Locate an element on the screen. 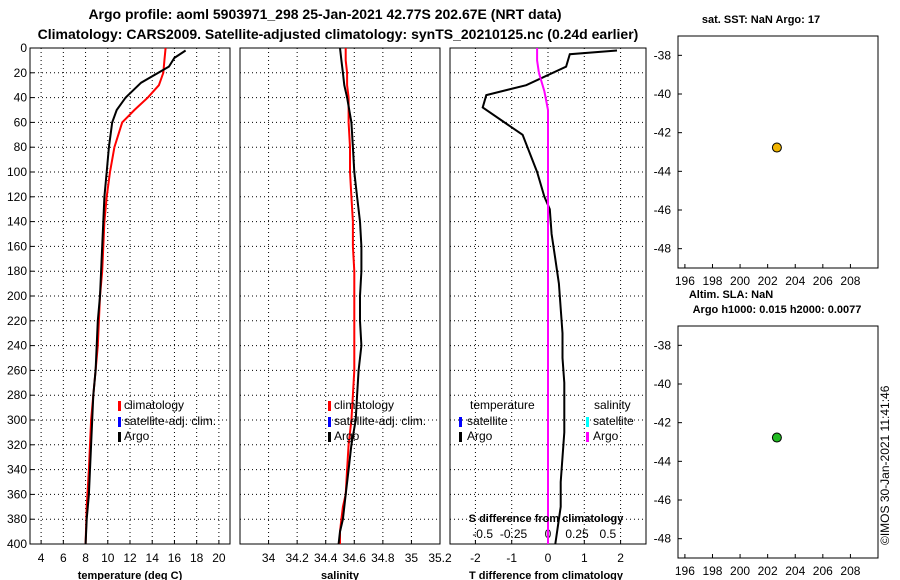 The width and height of the screenshot is (900, 580). salinity-x-tick-label: 34 is located at coordinates (269, 558).